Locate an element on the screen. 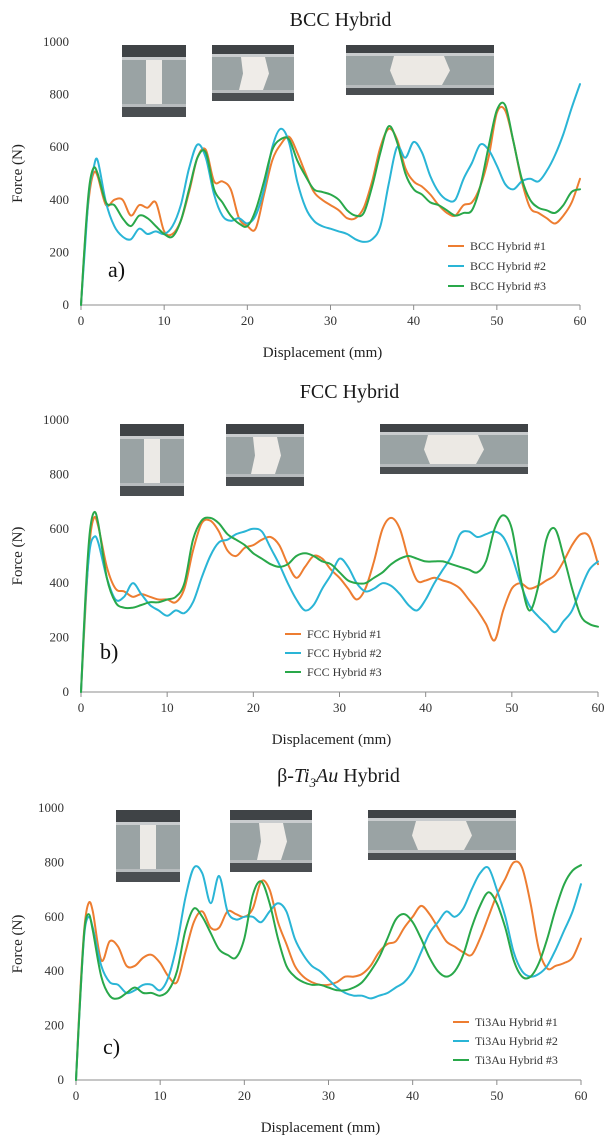 The image size is (607, 1138). chart-title-formula-base: Ti is located at coordinates (302, 776).